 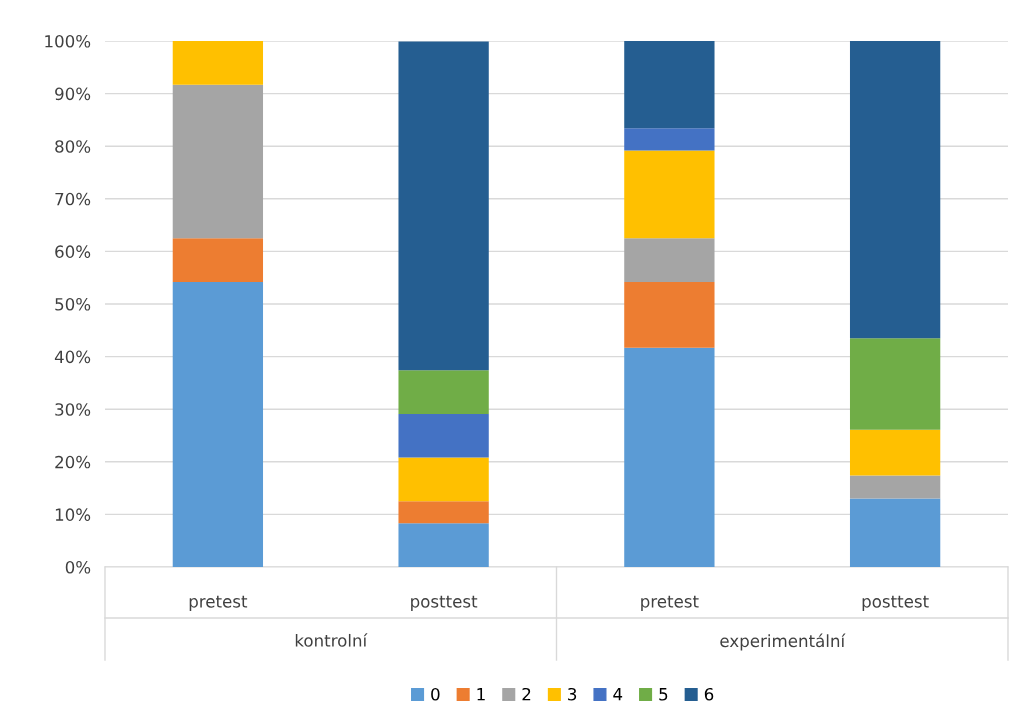 What do you see at coordinates (73, 251) in the screenshot?
I see `y-tick-label: 60%` at bounding box center [73, 251].